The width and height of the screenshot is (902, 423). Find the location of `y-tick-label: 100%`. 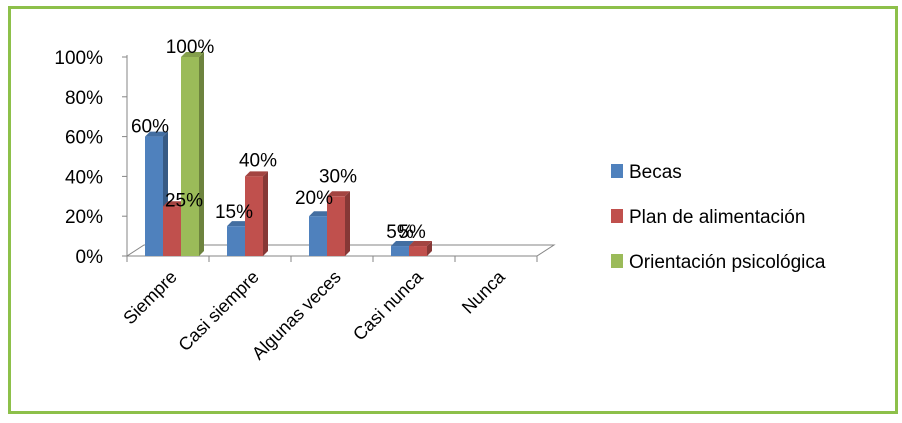

y-tick-label: 100% is located at coordinates (78, 58).